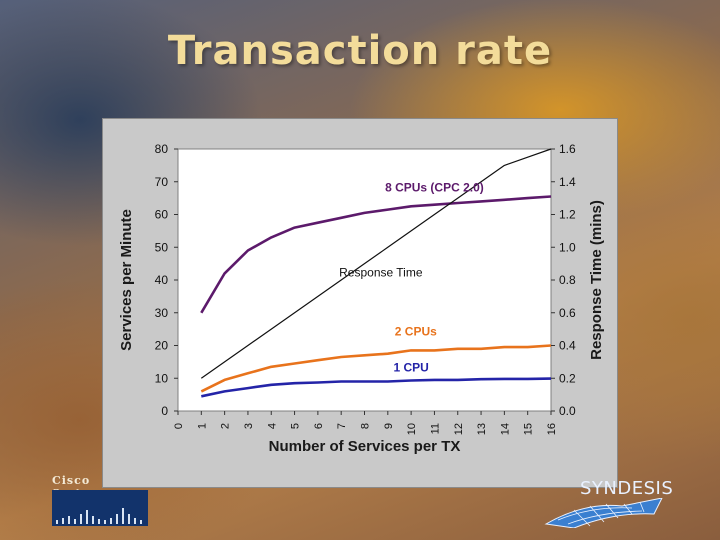  Describe the element at coordinates (296, 426) in the screenshot. I see `x-tick-label: 5` at that location.